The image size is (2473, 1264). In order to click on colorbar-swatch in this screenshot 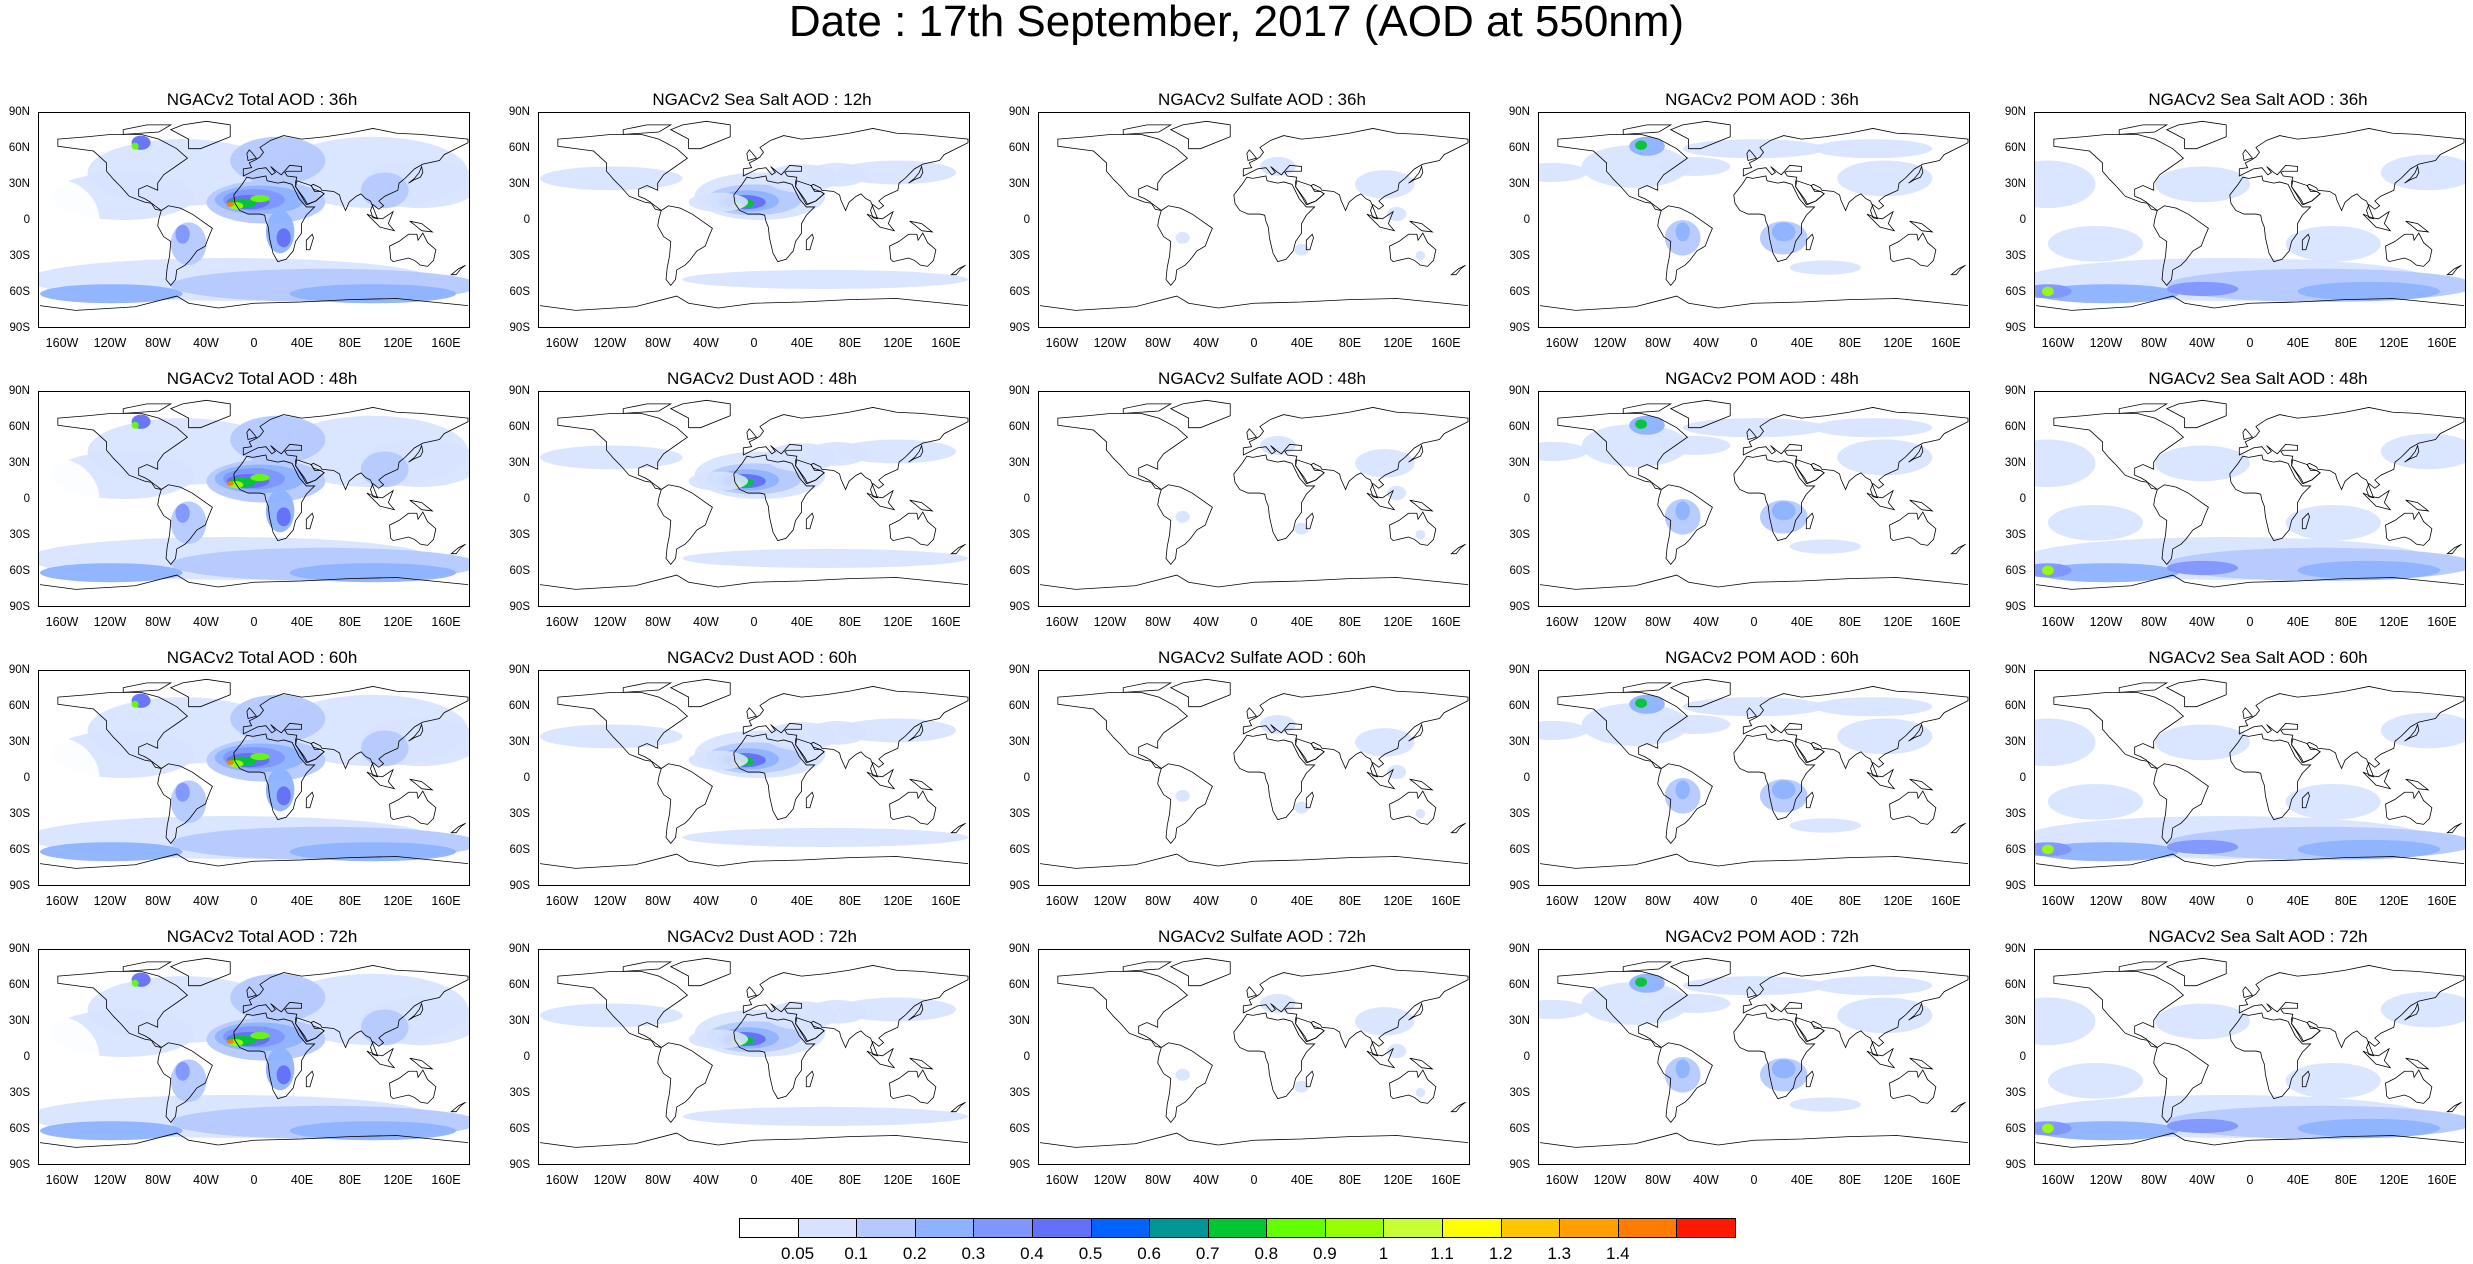, I will do `click(1413, 1228)`.